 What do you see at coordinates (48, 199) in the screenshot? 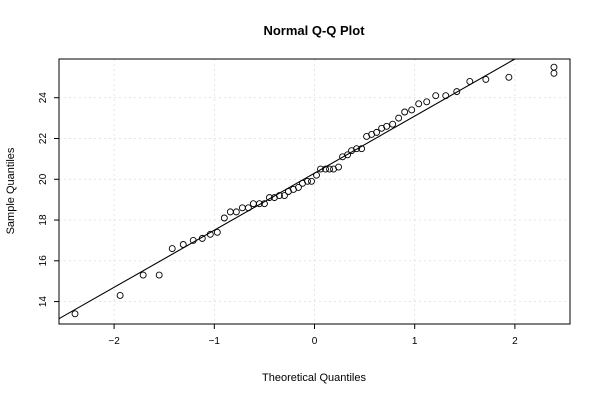
I see `y-axis: 14 16 18 20 22 24` at bounding box center [48, 199].